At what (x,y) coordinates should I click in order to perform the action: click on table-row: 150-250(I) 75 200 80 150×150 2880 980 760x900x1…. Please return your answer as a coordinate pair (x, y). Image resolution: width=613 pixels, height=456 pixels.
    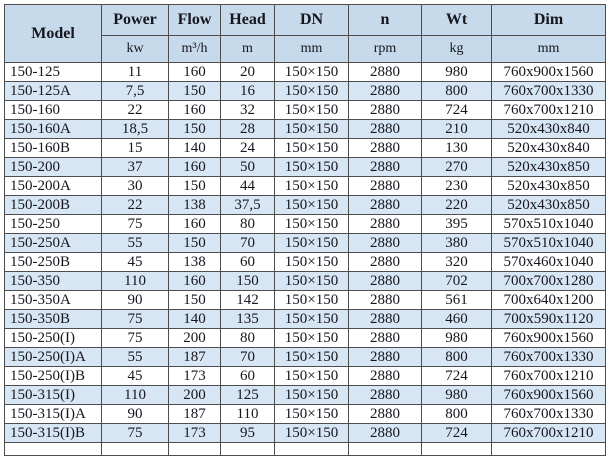
    Looking at the image, I should click on (305, 338).